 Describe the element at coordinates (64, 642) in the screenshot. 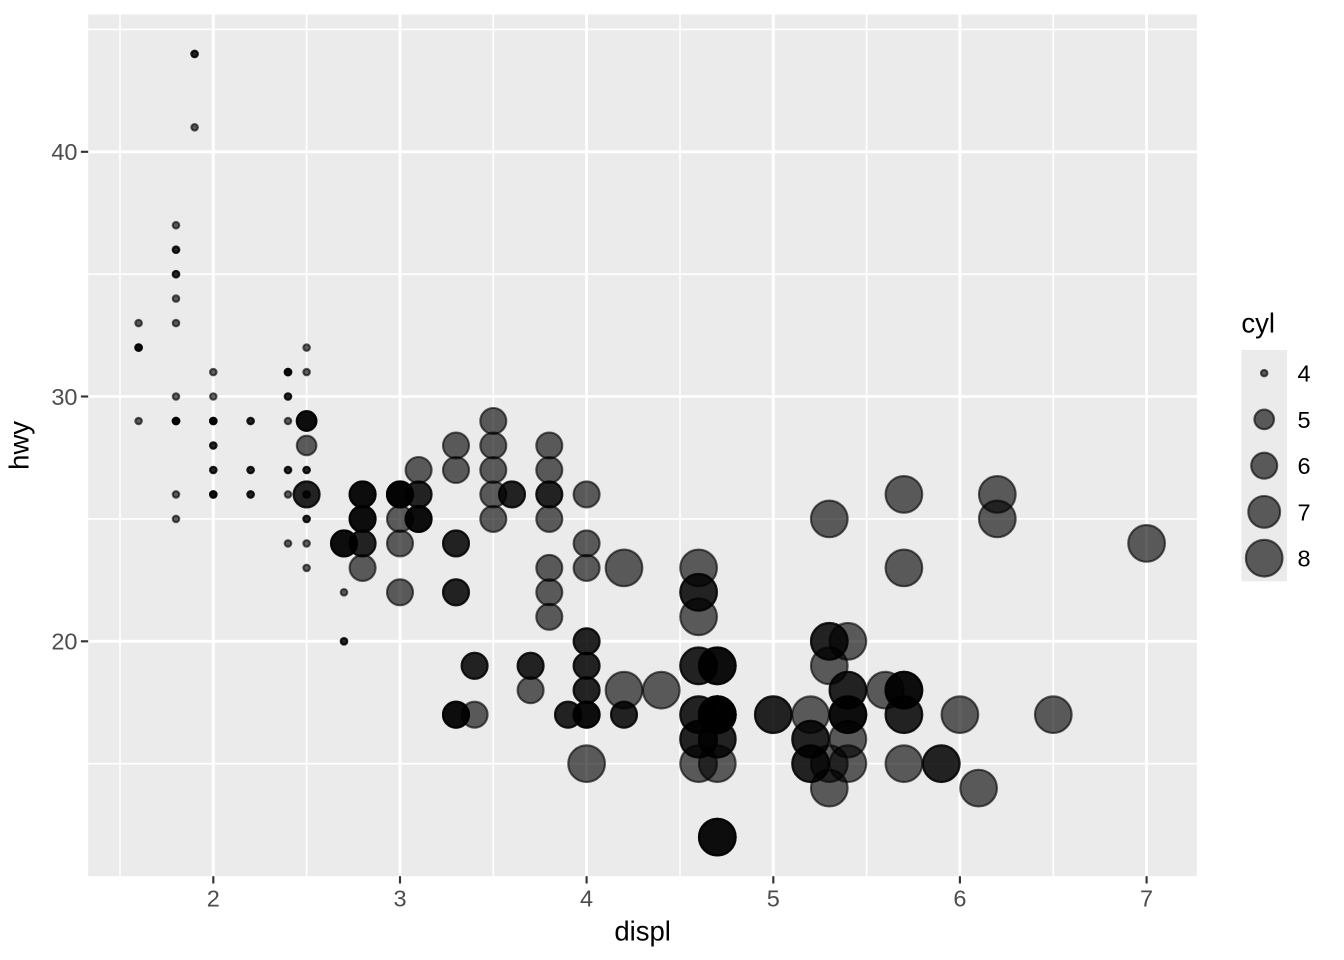

I see `svg-text: 20` at that location.